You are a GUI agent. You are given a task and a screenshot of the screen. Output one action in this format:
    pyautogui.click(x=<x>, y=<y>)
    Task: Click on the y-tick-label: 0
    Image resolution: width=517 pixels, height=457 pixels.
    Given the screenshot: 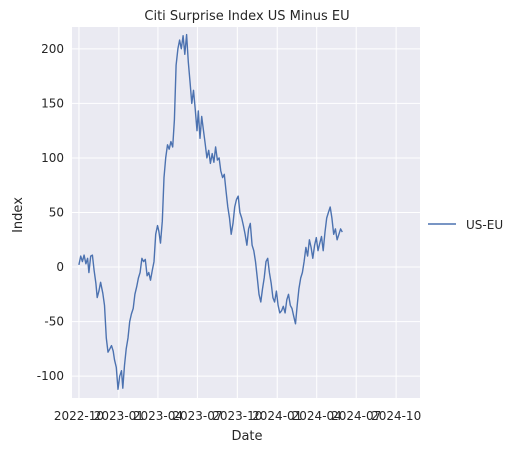 What is the action you would take?
    pyautogui.click(x=60, y=267)
    